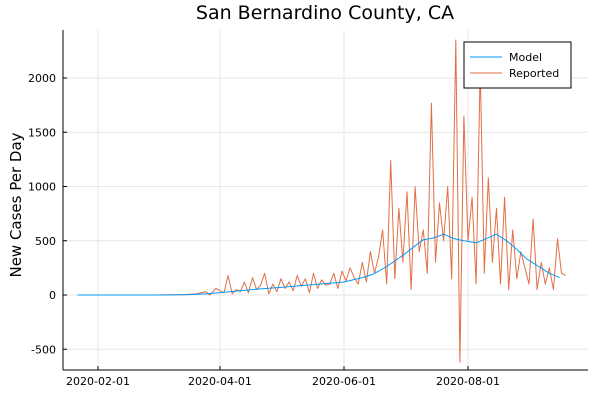 The height and width of the screenshot is (400, 600). Describe the element at coordinates (42, 132) in the screenshot. I see `y-tick-label: 1500` at that location.